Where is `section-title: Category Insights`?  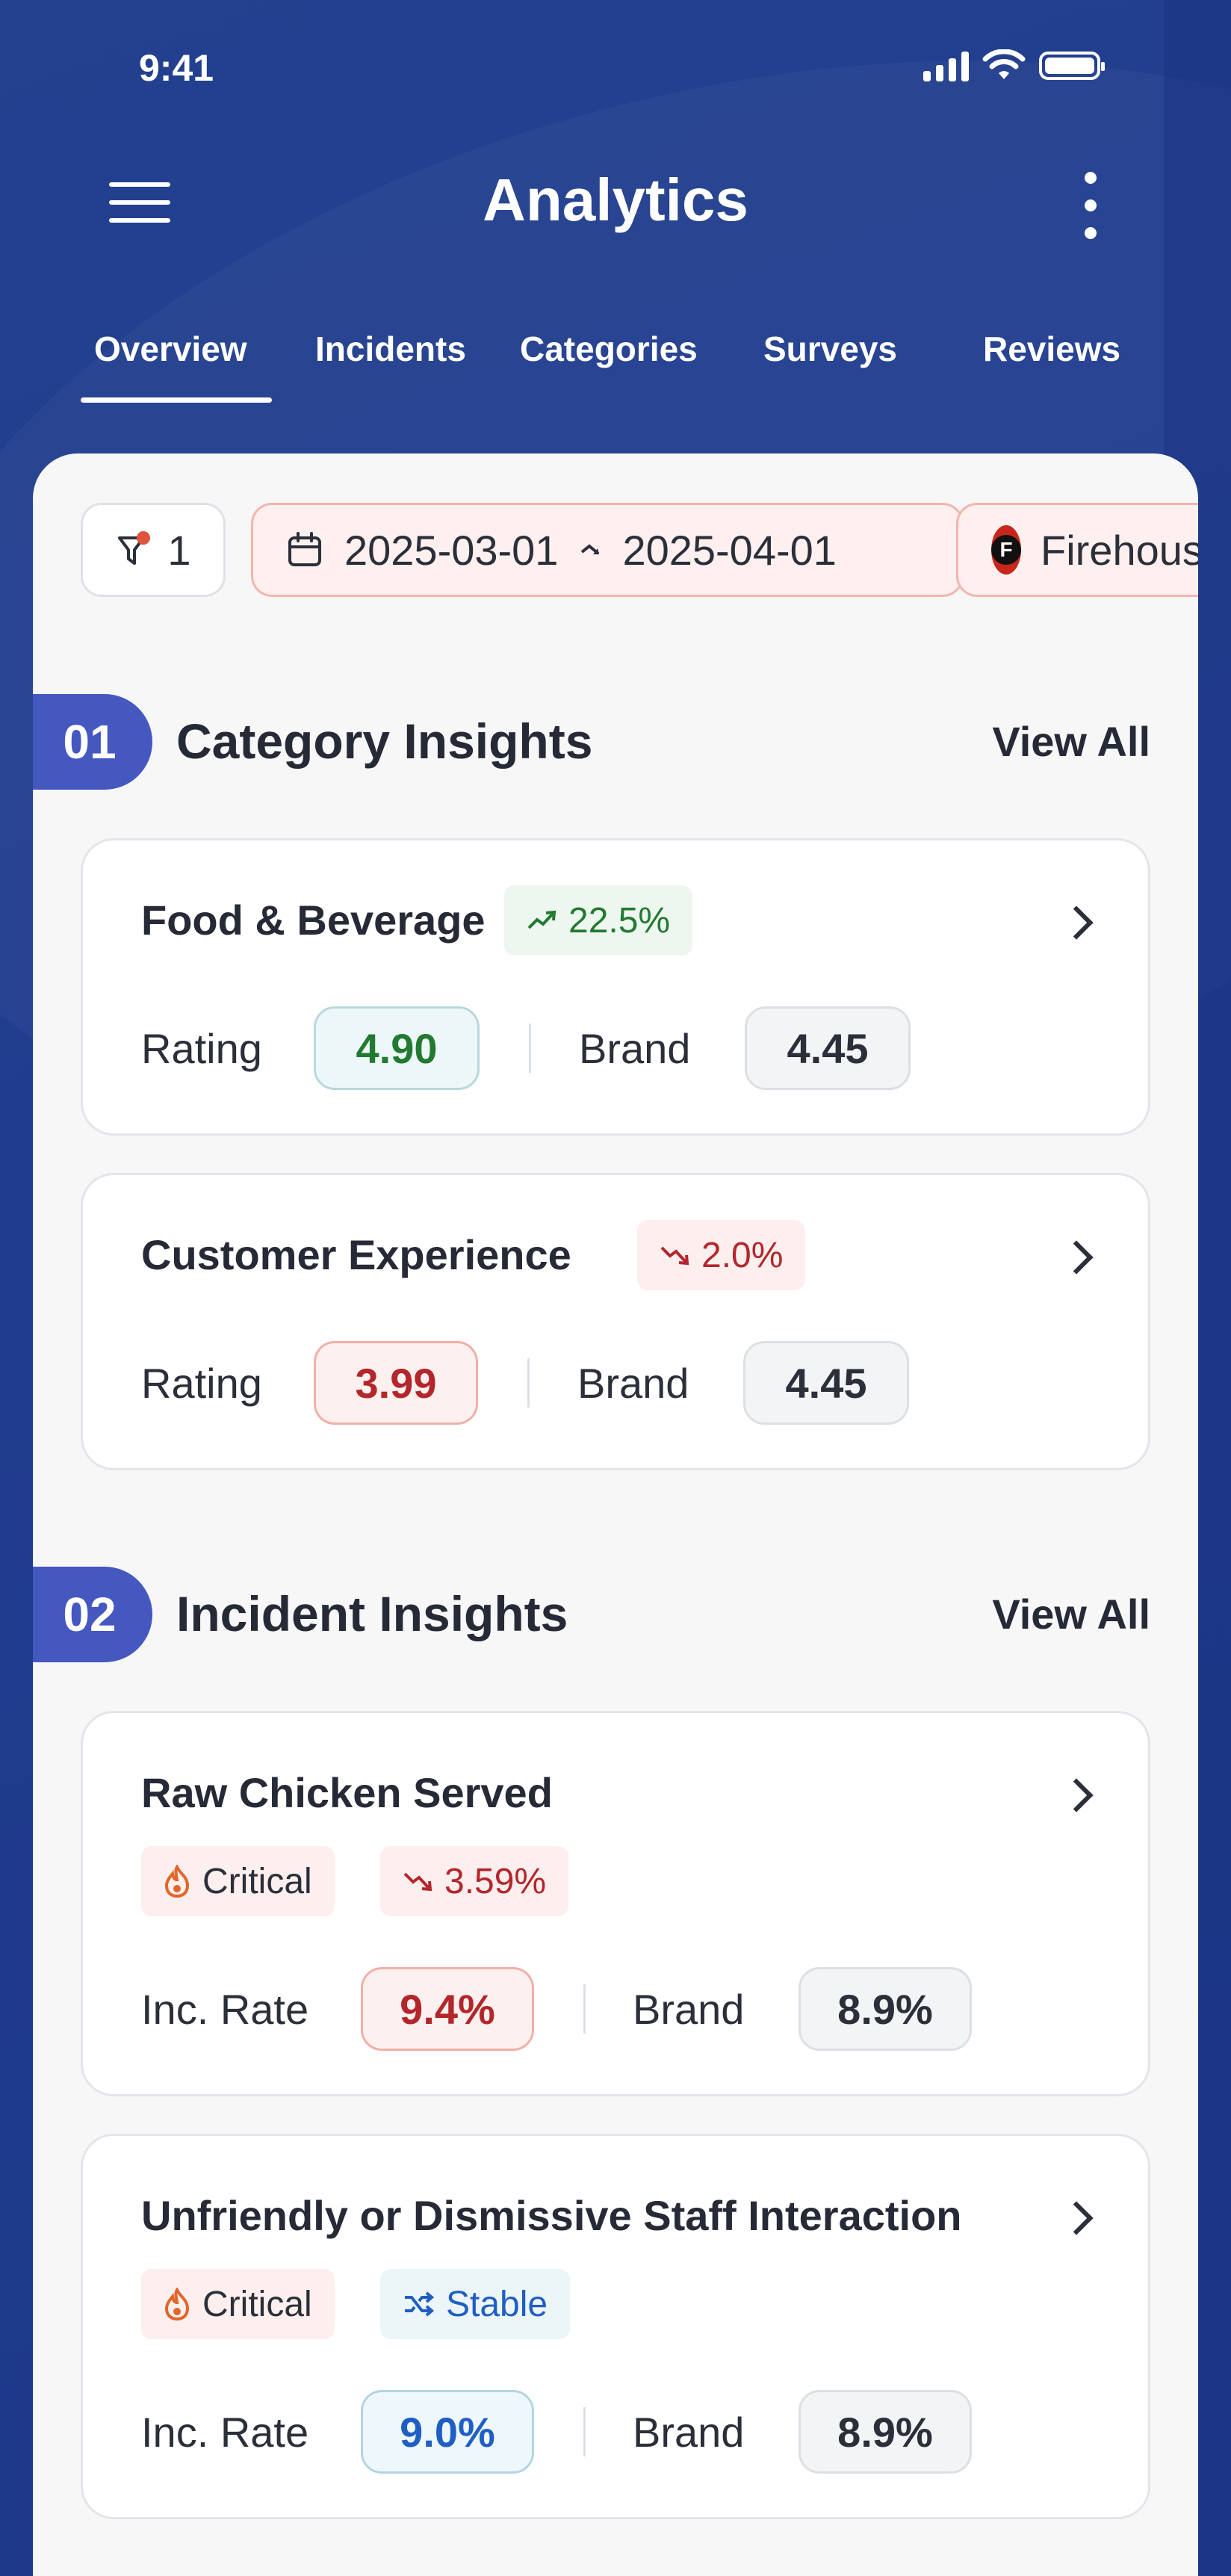 section-title: Category Insights is located at coordinates (384, 741).